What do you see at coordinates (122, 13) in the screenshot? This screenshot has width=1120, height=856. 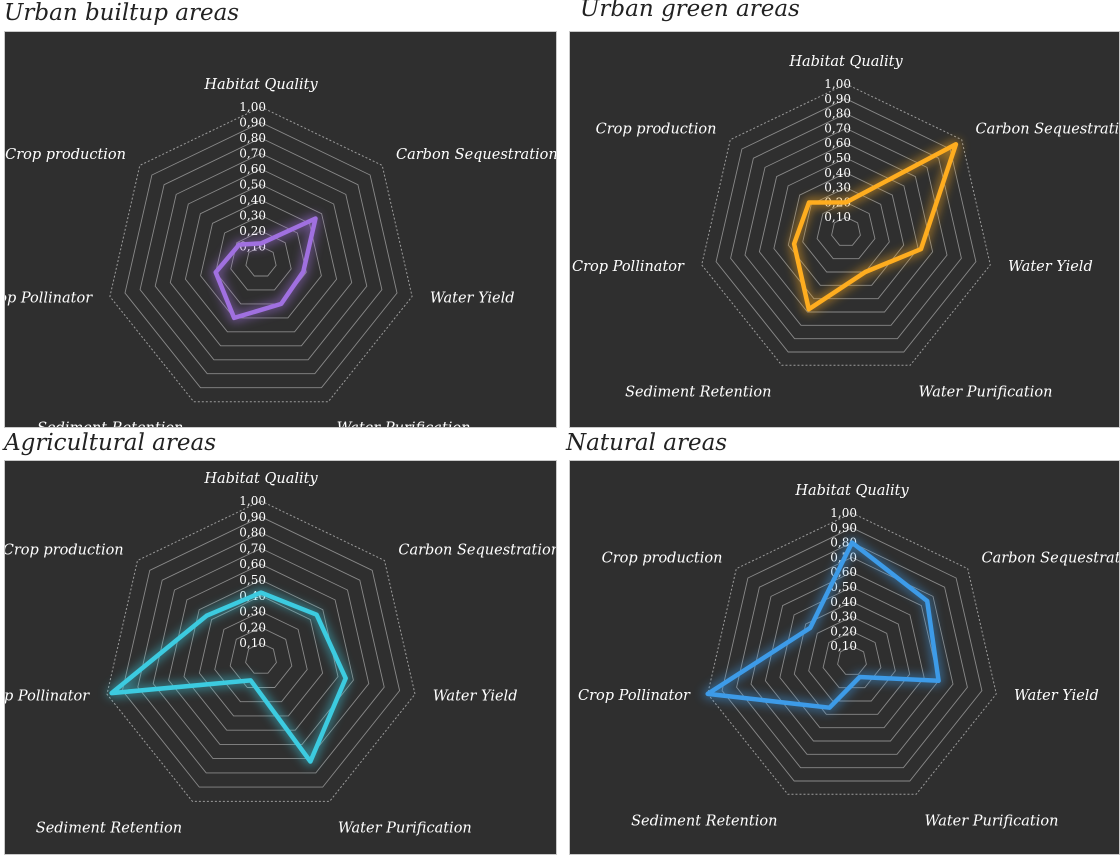 I see `title-urban-builtup: Urban builtup areas` at bounding box center [122, 13].